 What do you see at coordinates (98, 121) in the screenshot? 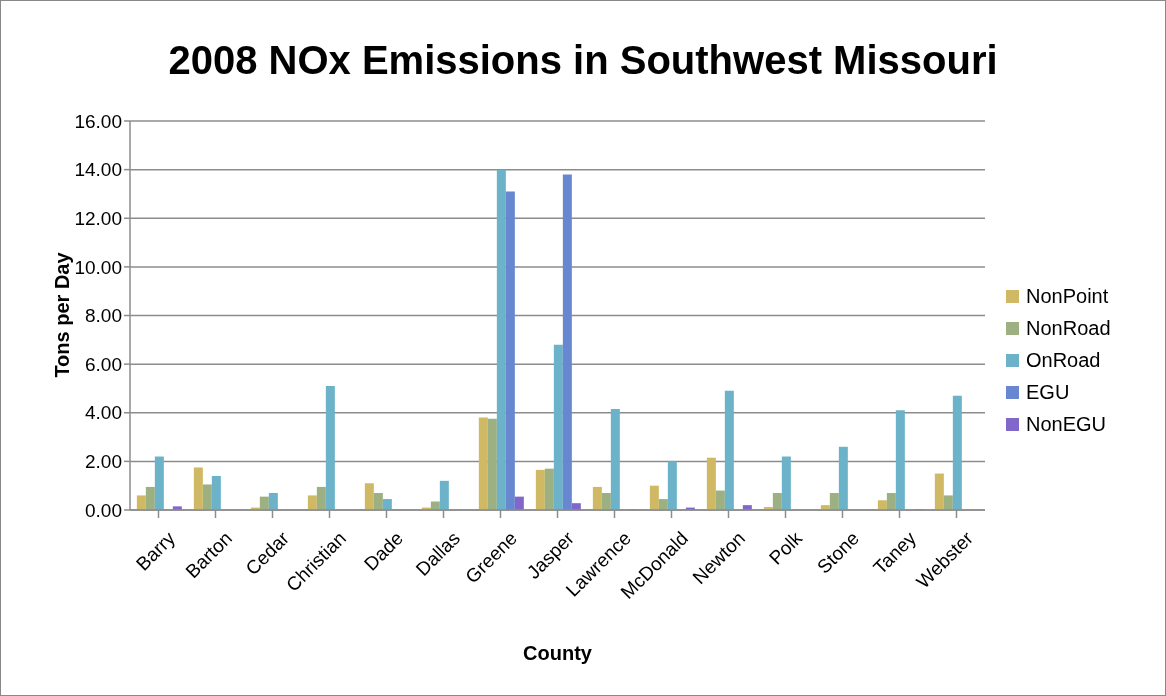
I see `y-tick-label: 16.00` at bounding box center [98, 121].